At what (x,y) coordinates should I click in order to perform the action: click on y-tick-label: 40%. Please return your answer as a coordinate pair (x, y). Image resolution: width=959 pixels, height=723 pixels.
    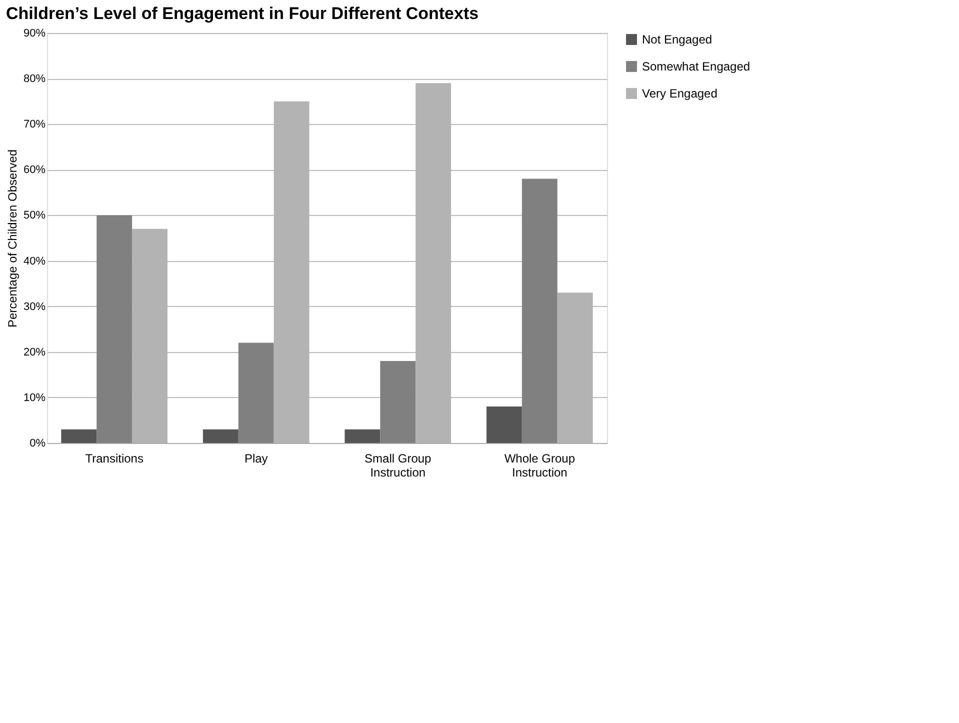
    Looking at the image, I should click on (34, 261).